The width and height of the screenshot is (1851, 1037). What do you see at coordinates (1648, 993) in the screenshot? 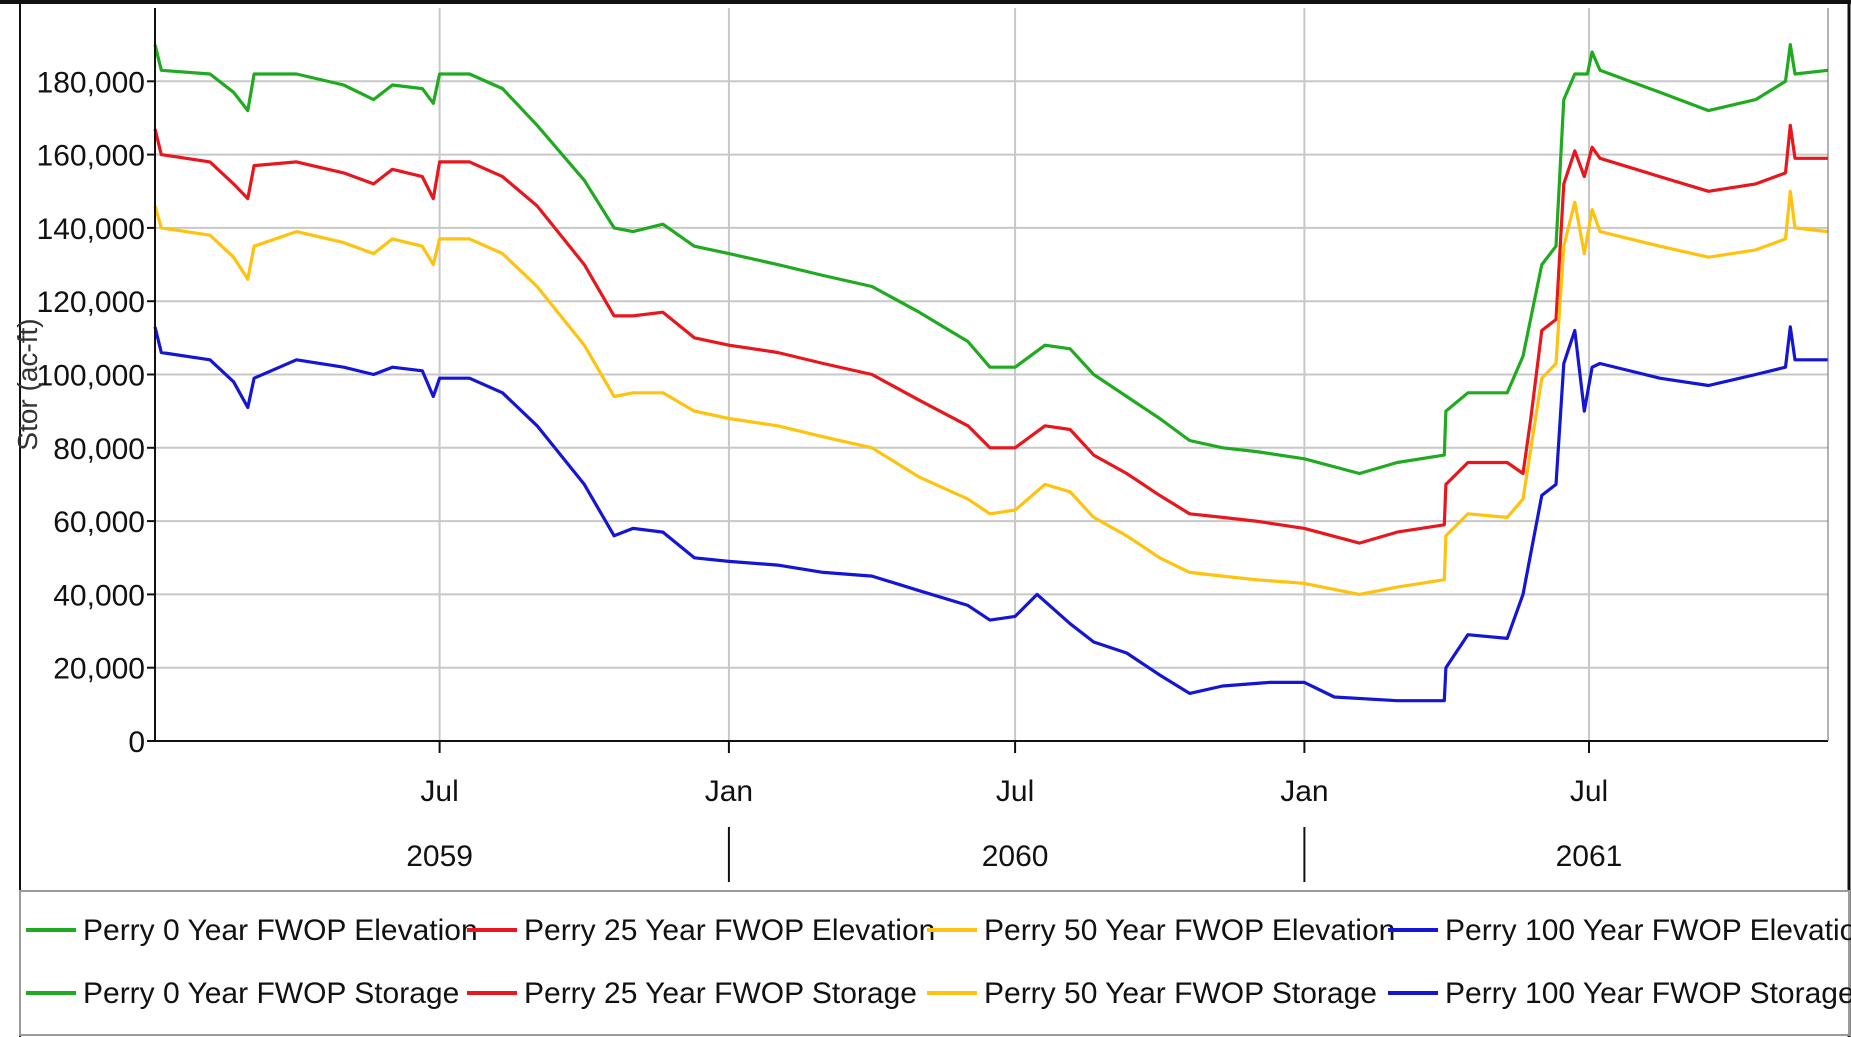
I see `legend-label: Perry 100 Year FWOP Storage` at bounding box center [1648, 993].